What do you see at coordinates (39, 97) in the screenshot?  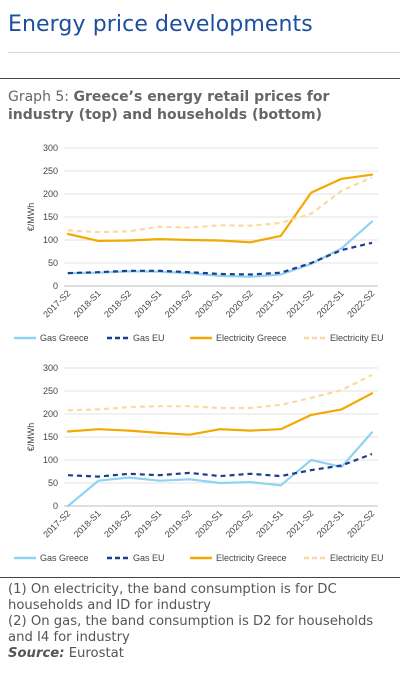 I see `graph-label: Graph 5:` at bounding box center [39, 97].